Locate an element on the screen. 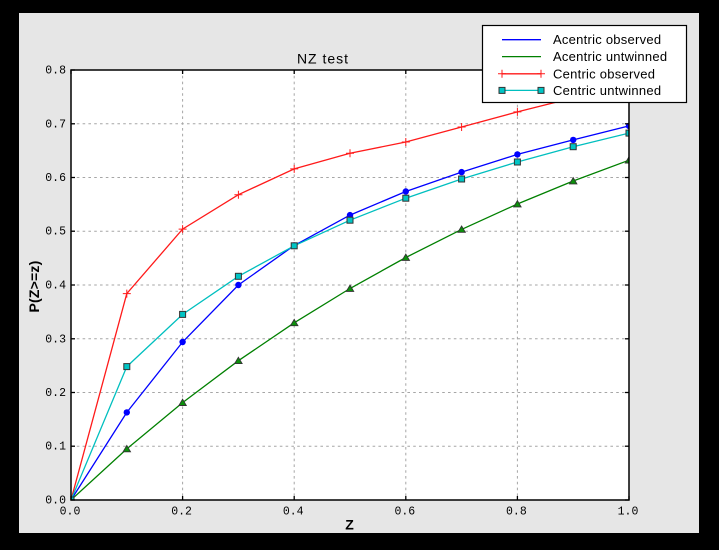 Image resolution: width=719 pixels, height=550 pixels. svg-text: Z is located at coordinates (349, 525).